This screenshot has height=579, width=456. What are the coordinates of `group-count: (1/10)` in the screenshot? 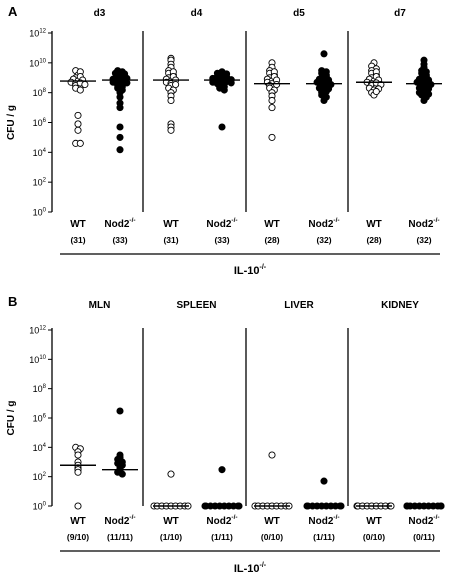 It's located at (171, 537).